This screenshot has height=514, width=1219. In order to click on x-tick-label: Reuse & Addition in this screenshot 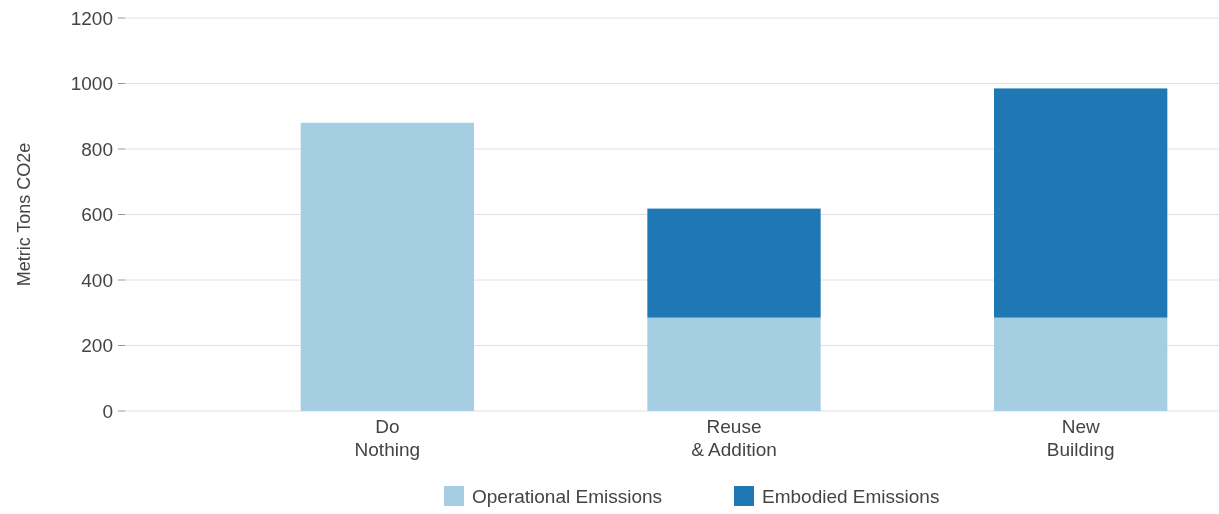, I will do `click(734, 438)`.